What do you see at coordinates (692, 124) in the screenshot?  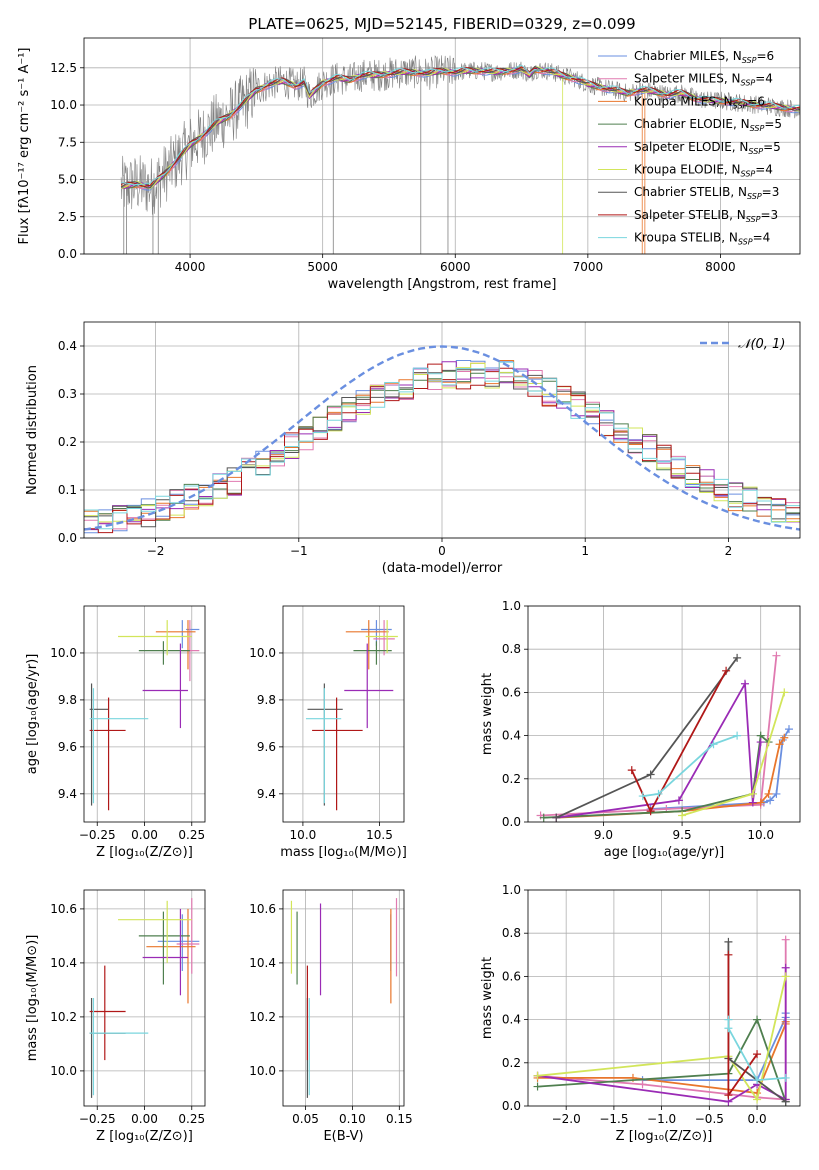 I see `legend-text: Chabrier ELODIE, N` at bounding box center [692, 124].